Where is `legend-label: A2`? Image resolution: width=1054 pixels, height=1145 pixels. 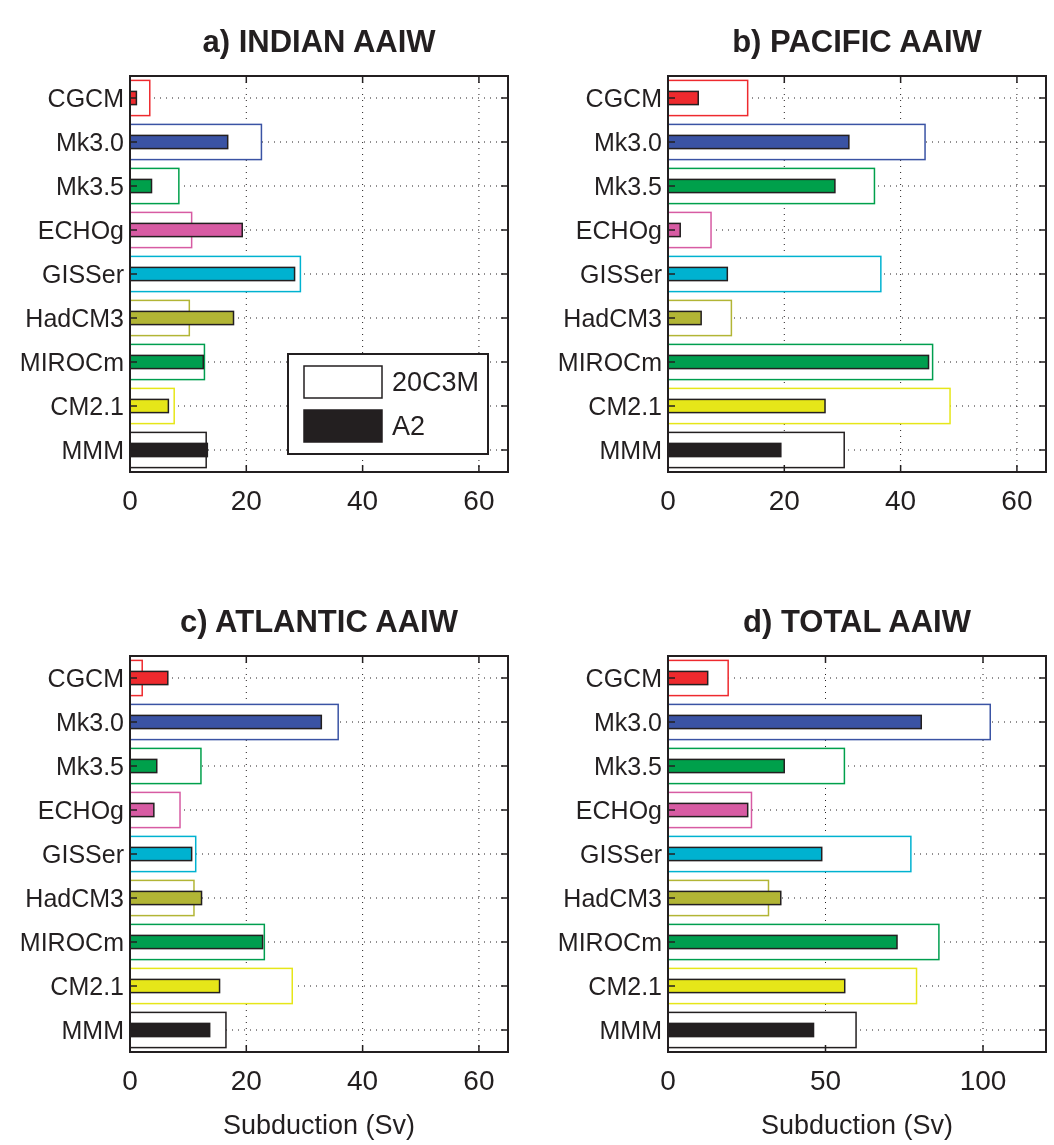 legend-label: A2 is located at coordinates (409, 426).